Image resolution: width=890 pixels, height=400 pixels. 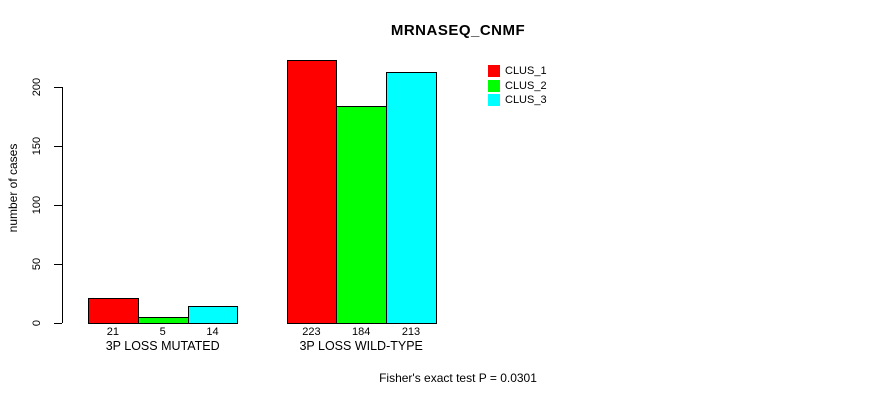 What do you see at coordinates (37, 205) in the screenshot?
I see `y-axis-tick-label: 100` at bounding box center [37, 205].